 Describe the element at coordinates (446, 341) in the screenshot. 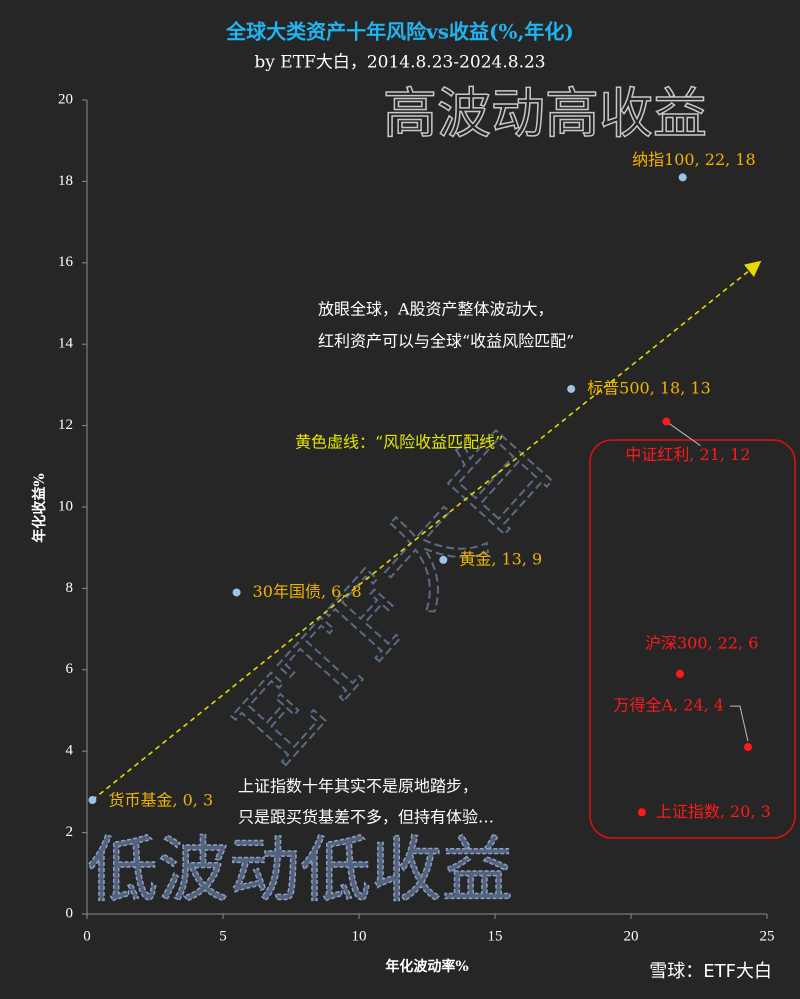

I see `annotation: 红利资产可以与全球“收益风险匹配”` at that location.